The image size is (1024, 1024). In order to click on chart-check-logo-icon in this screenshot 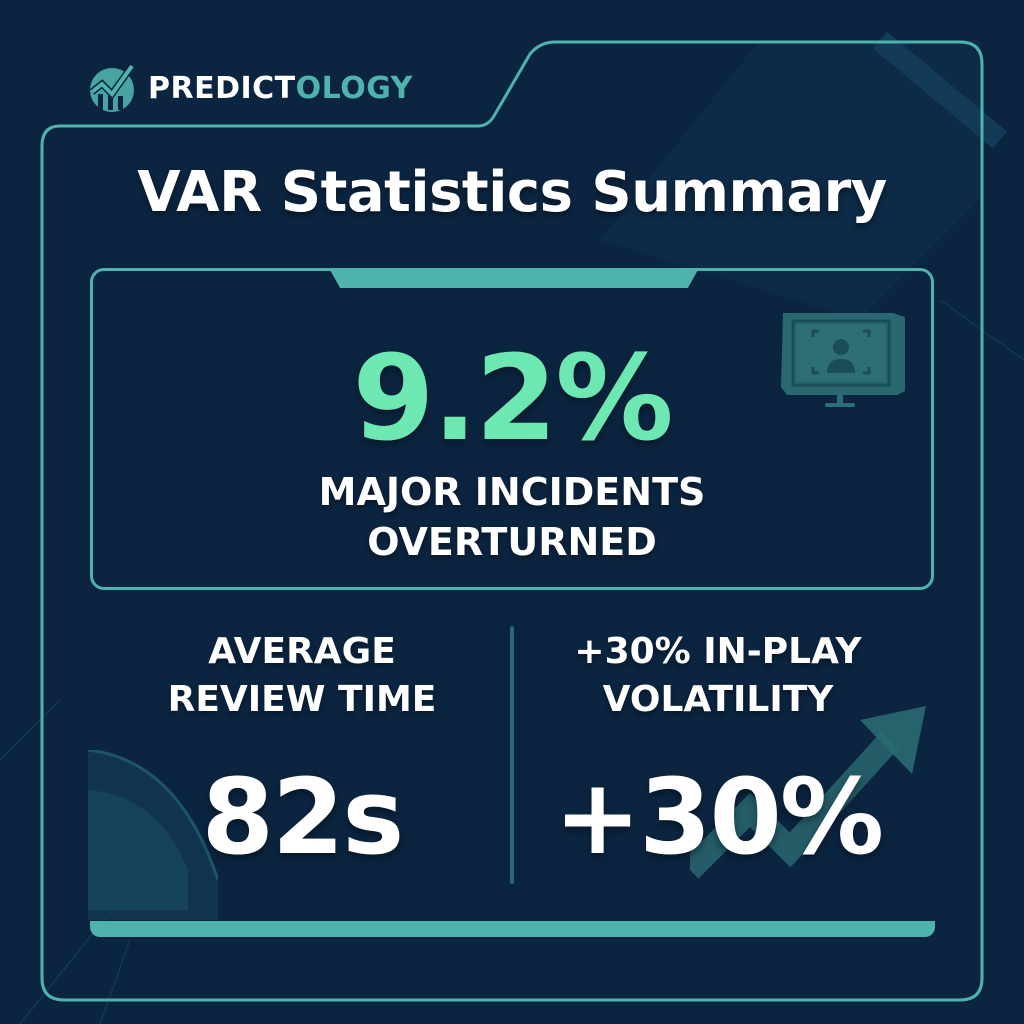, I will do `click(112, 87)`.